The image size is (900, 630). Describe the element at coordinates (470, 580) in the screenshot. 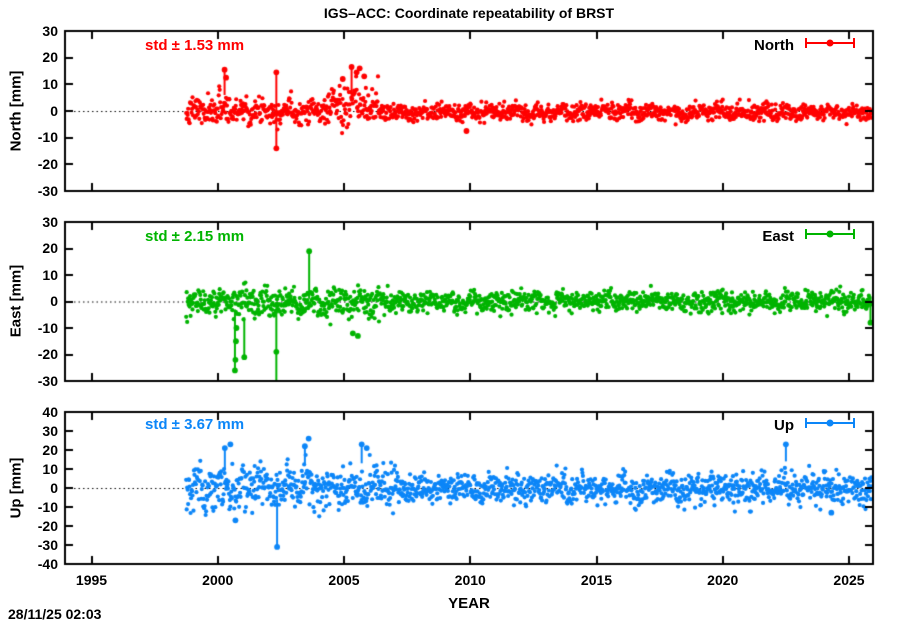

I see `x-axis-tick-label: 2010` at that location.